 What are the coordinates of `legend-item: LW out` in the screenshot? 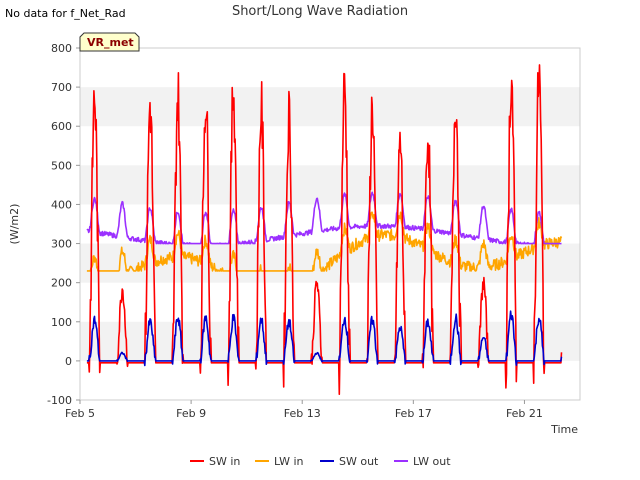 It's located at (422, 461).